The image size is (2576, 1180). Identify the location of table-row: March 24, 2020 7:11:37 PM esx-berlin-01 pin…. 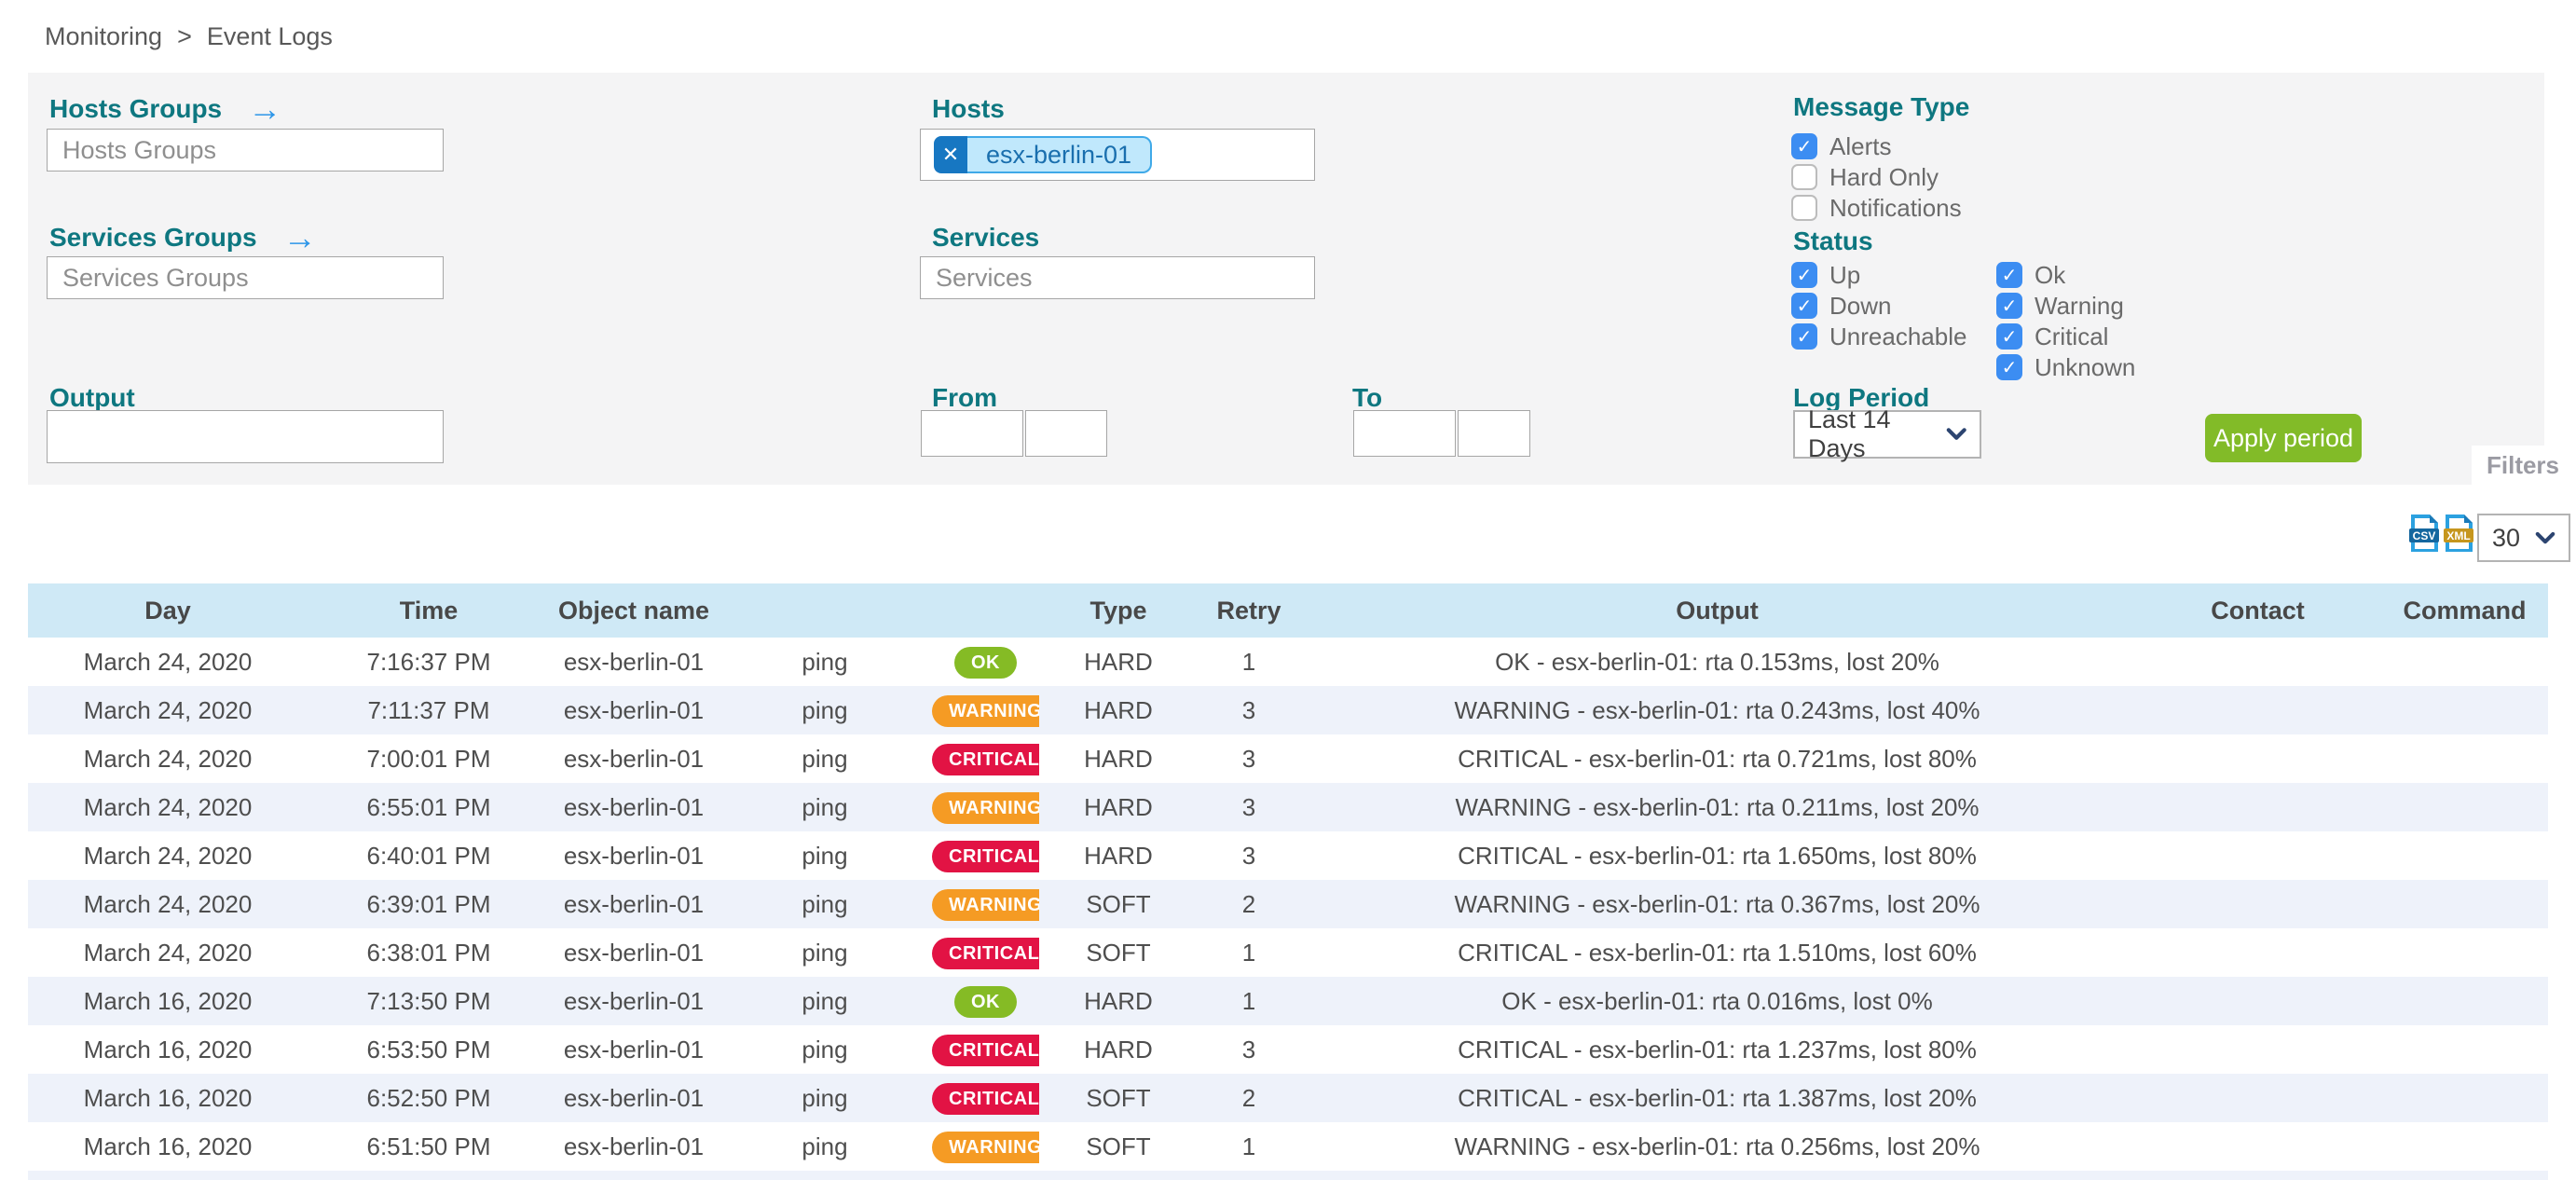
(1288, 710).